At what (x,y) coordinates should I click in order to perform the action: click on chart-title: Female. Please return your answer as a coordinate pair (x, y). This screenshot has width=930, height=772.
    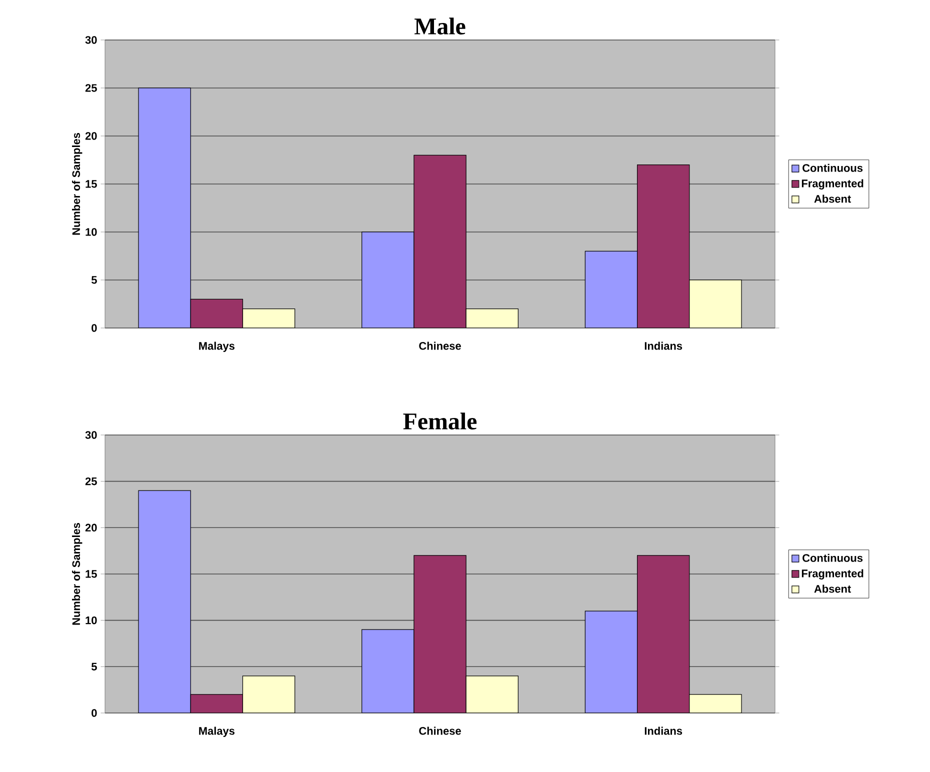
    Looking at the image, I should click on (440, 421).